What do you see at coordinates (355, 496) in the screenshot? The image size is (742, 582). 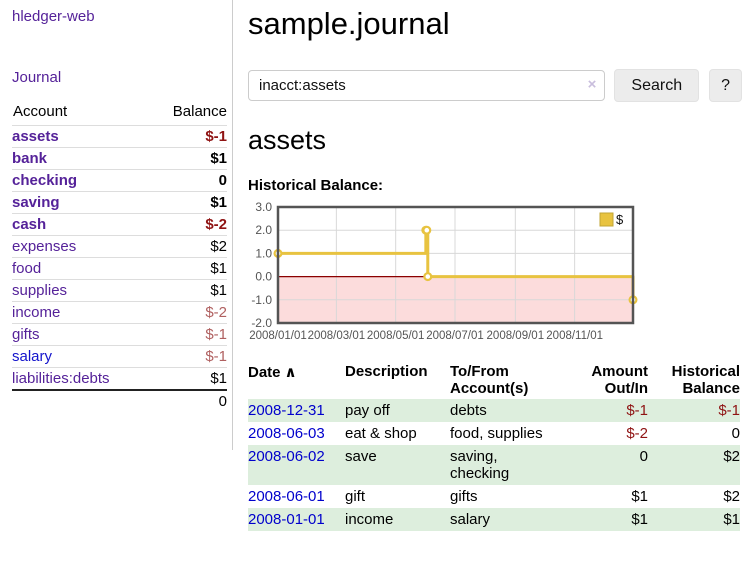 I see `register-cell-description: gift` at bounding box center [355, 496].